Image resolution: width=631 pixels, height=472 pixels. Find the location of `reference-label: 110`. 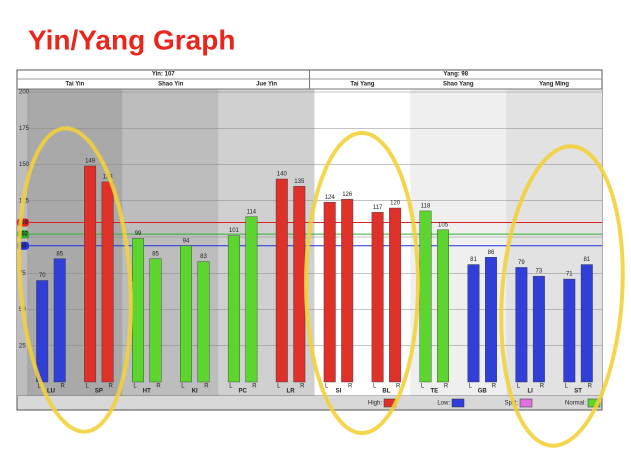

reference-label: 110 is located at coordinates (23, 223).